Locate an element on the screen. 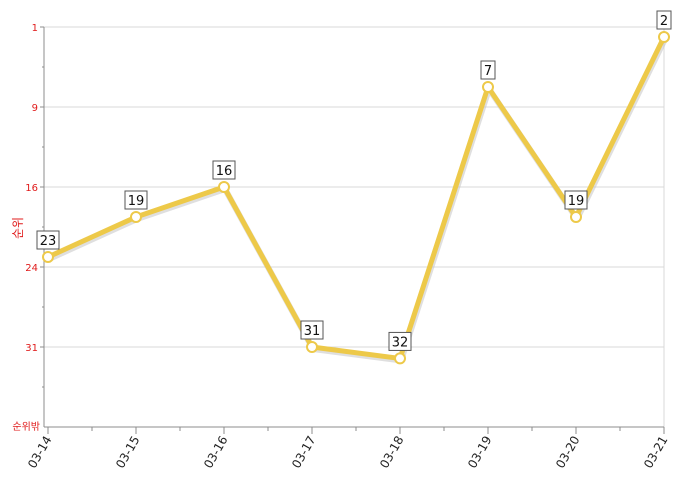 Image resolution: width=684 pixels, height=489 pixels. data-label: 32 is located at coordinates (400, 342).